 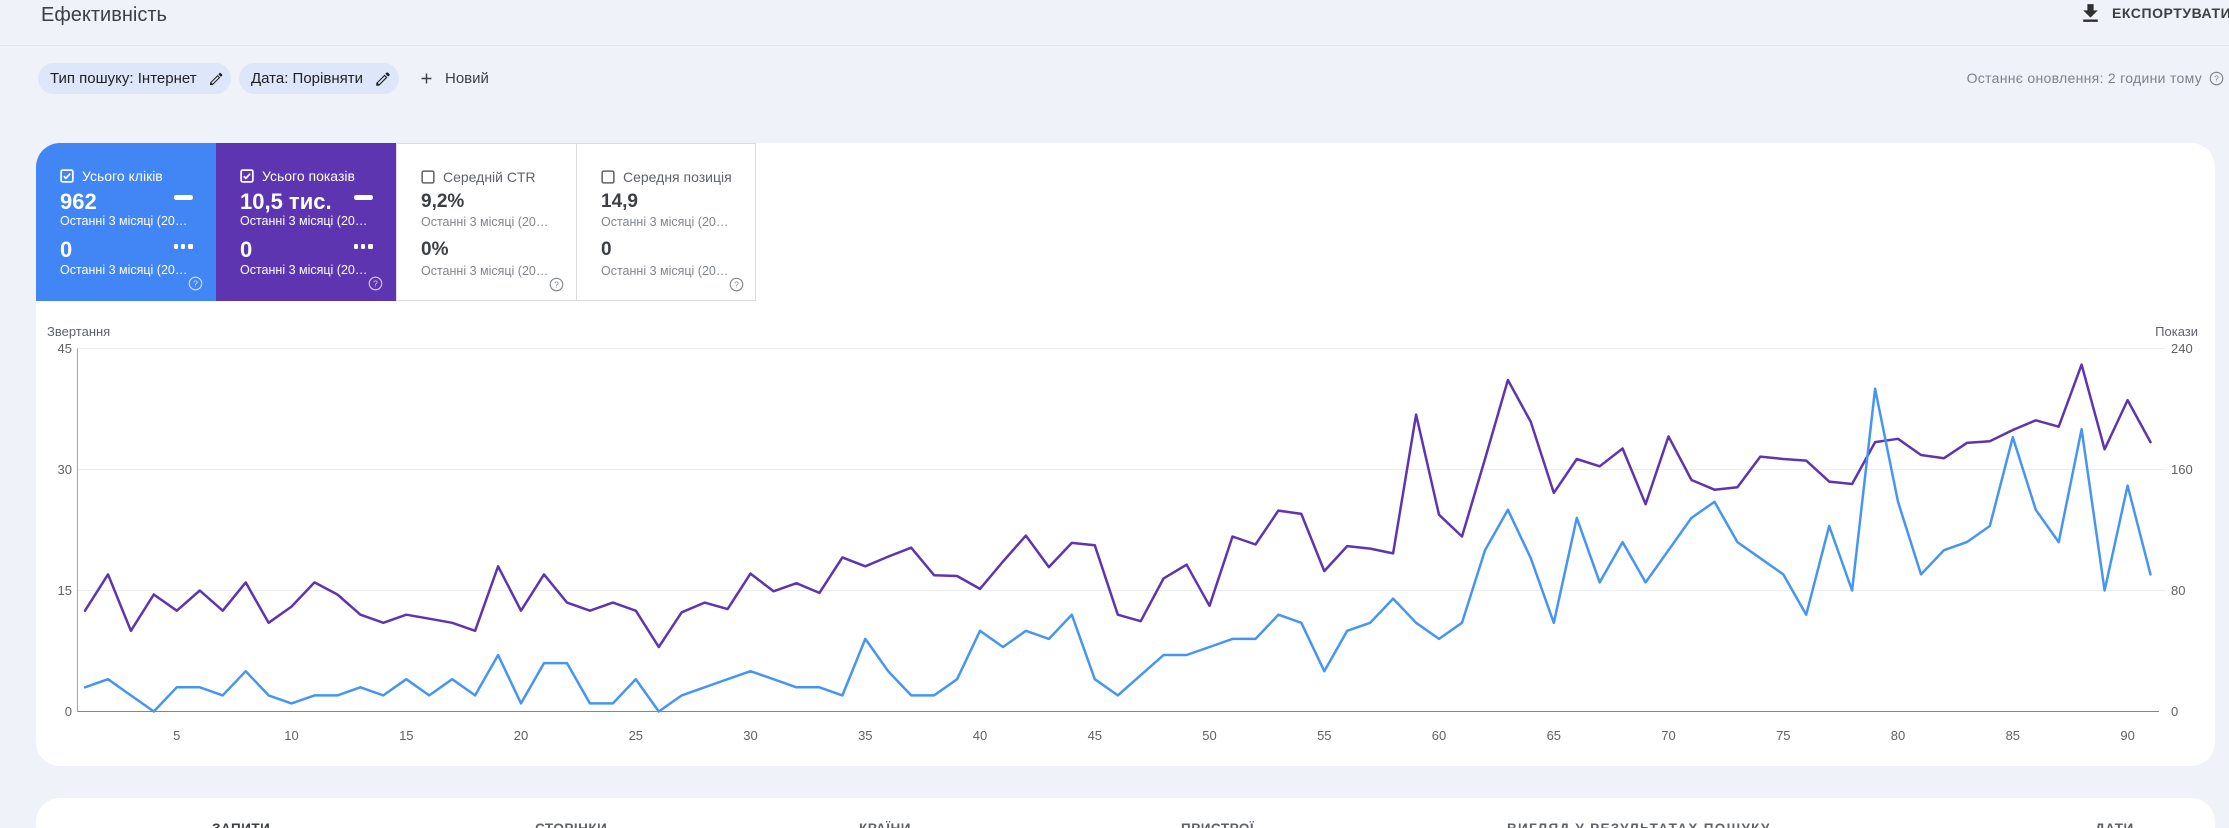 I want to click on svg-text: 70, so click(x=1668, y=735).